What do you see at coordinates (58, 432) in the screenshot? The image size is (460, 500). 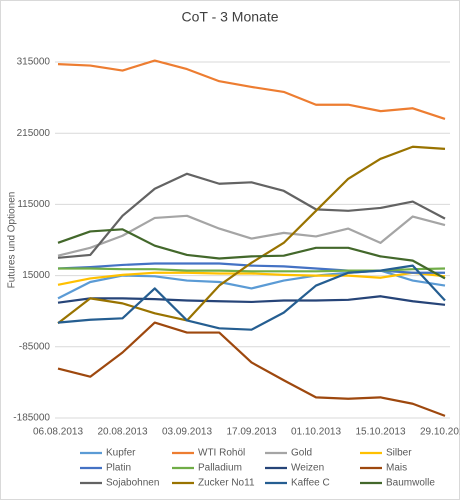 I see `x-tick-label: 06.08.2013` at bounding box center [58, 432].